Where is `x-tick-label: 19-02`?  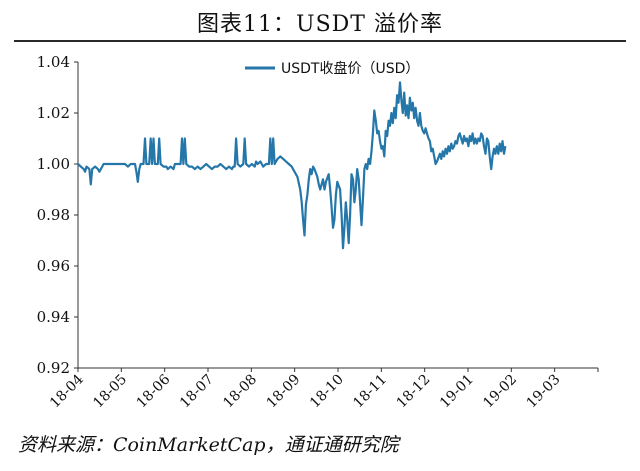 x-tick-label: 19-02 is located at coordinates (500, 392).